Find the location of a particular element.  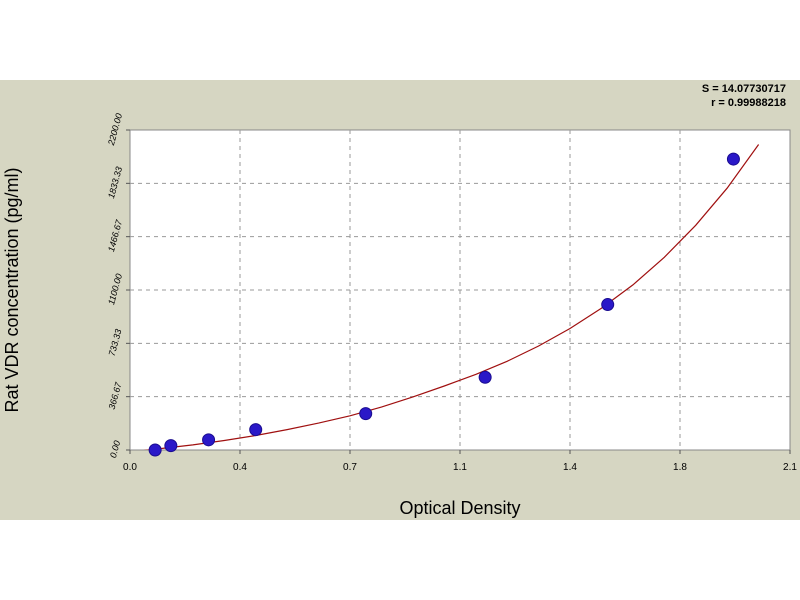

stat-s: S = 14.07730717 is located at coordinates (744, 89).